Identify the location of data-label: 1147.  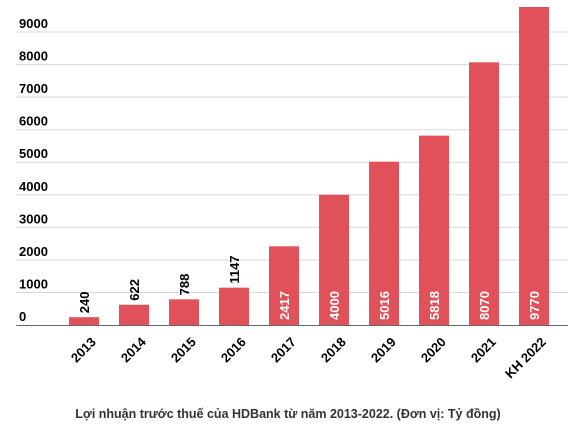
(234, 269).